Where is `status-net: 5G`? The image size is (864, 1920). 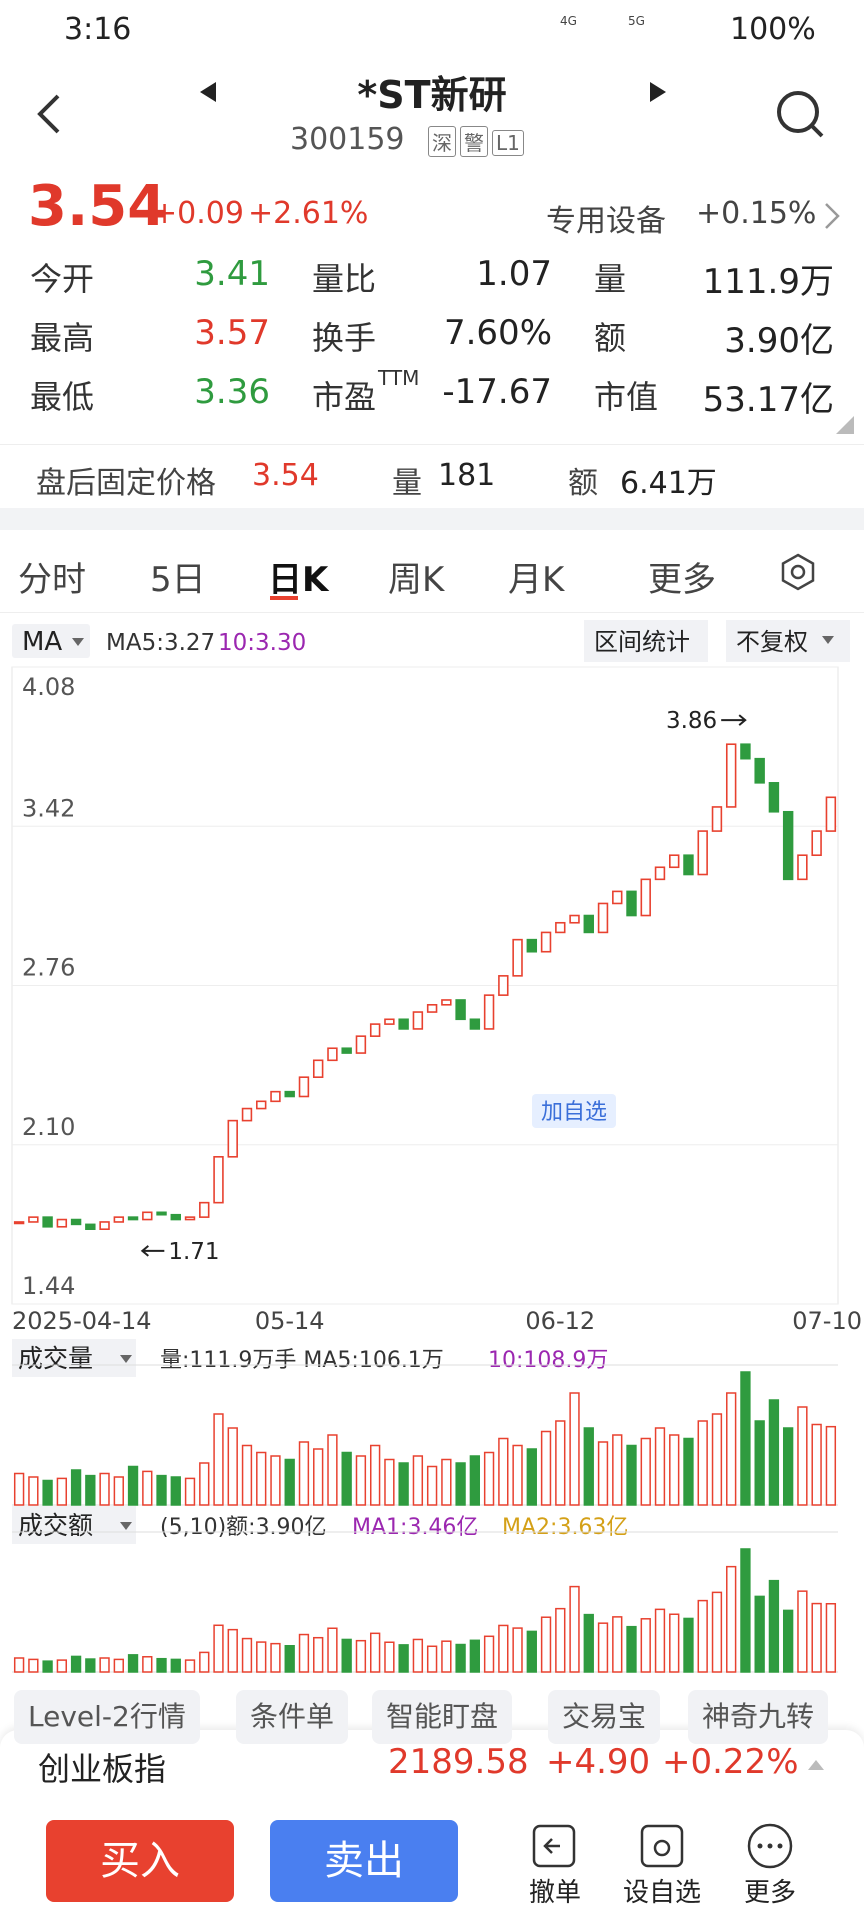
status-net: 5G is located at coordinates (636, 21).